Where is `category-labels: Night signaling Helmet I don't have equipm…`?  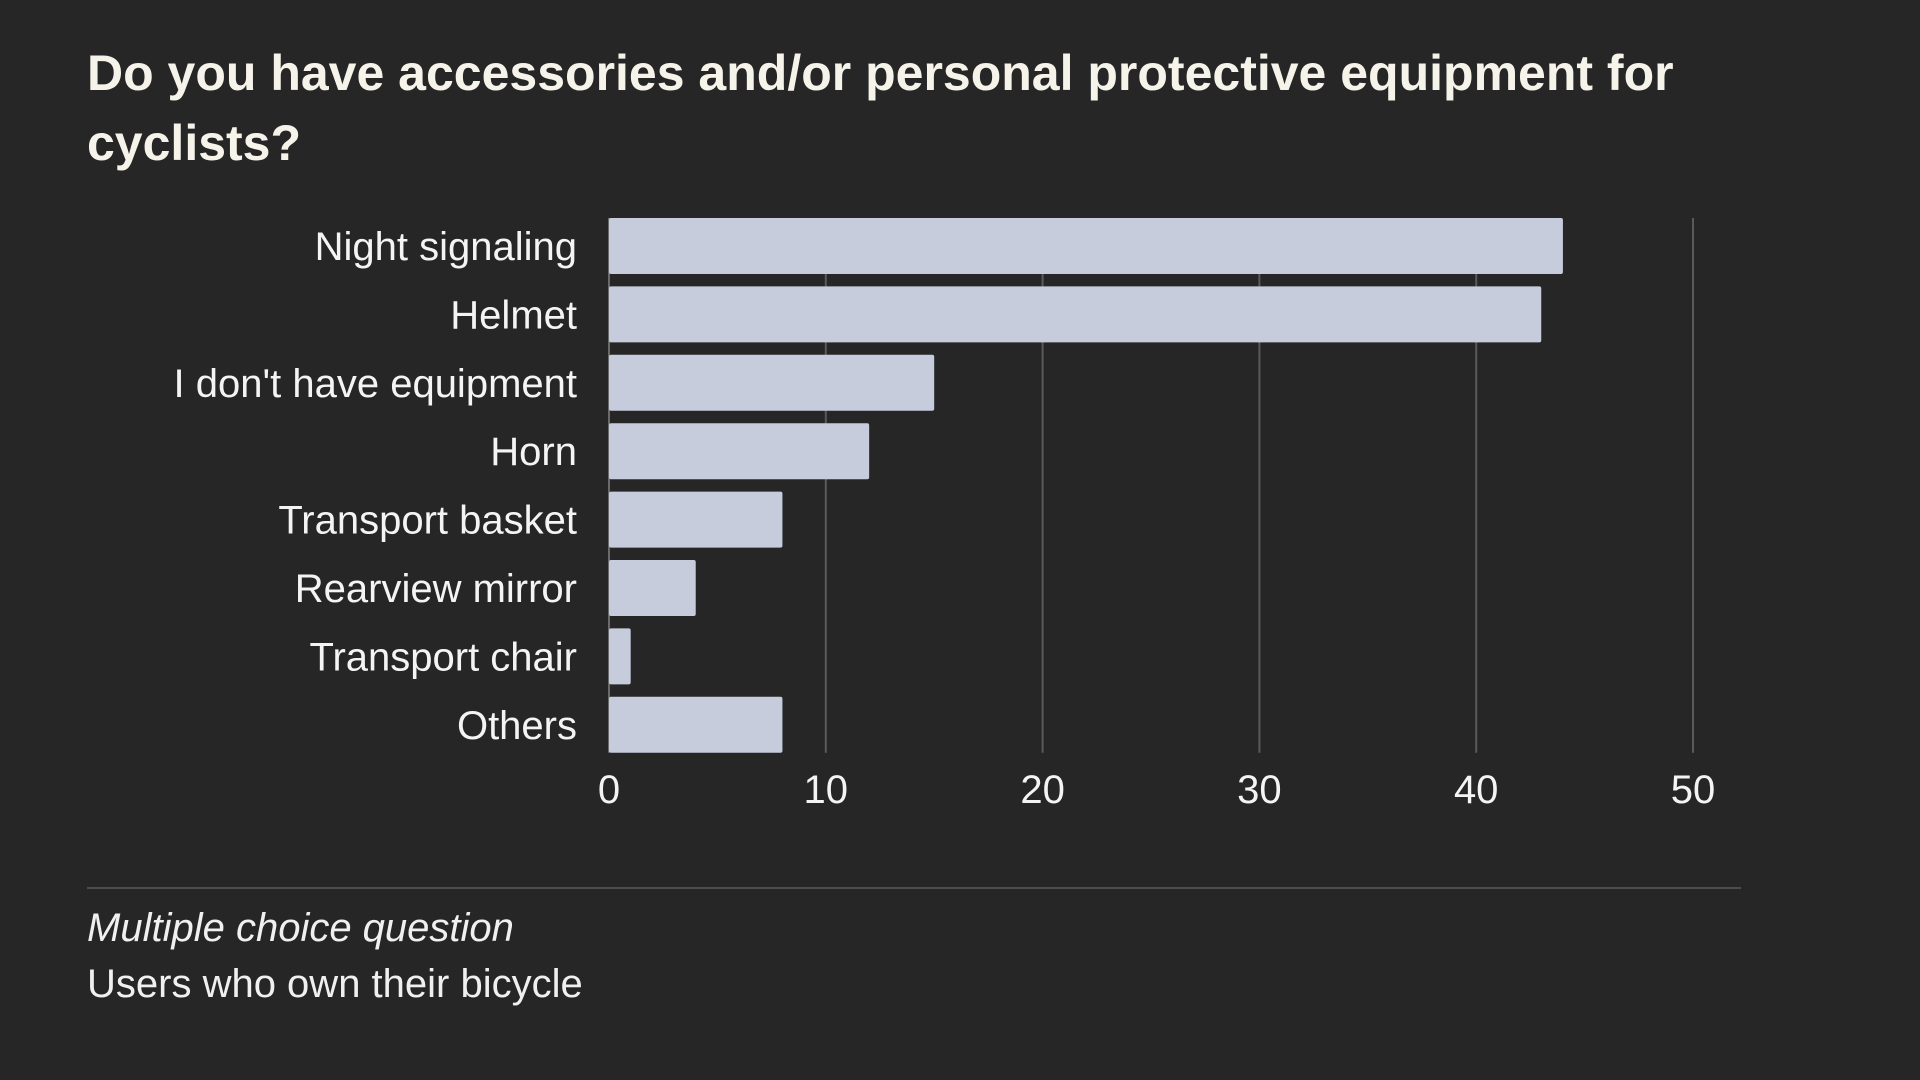
category-labels: Night signaling Helmet I don't have equipm… is located at coordinates (375, 486).